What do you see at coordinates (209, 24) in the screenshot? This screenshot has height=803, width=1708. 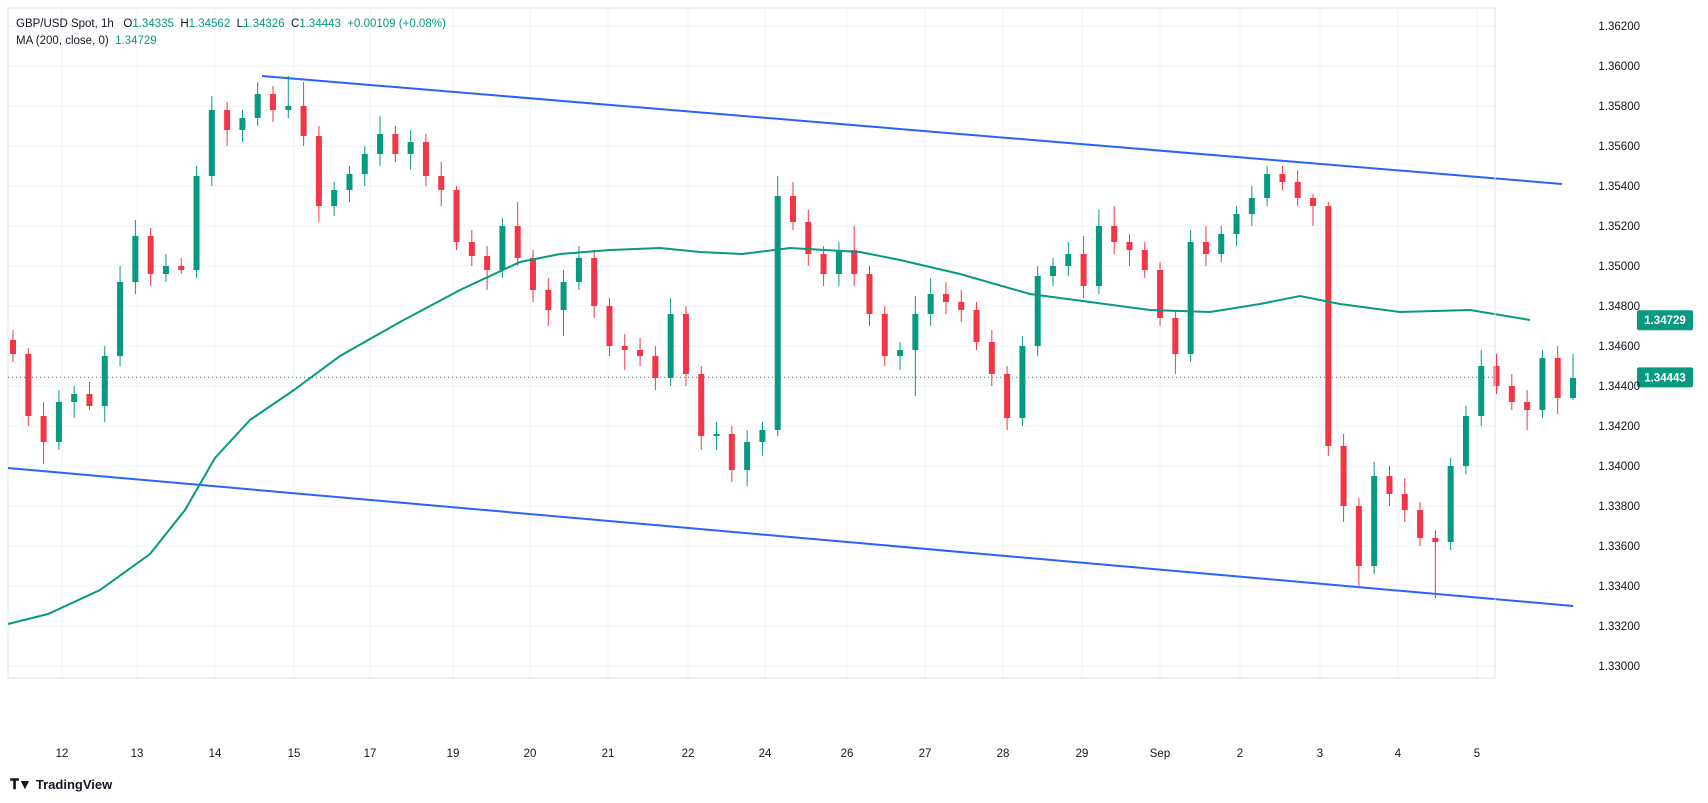 I see `legend-high: 1.34562` at bounding box center [209, 24].